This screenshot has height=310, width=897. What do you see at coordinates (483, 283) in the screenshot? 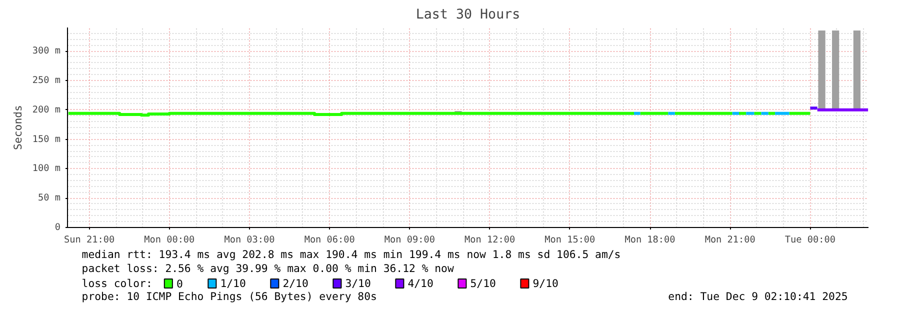
I see `legend-label: 5/10` at bounding box center [483, 283].